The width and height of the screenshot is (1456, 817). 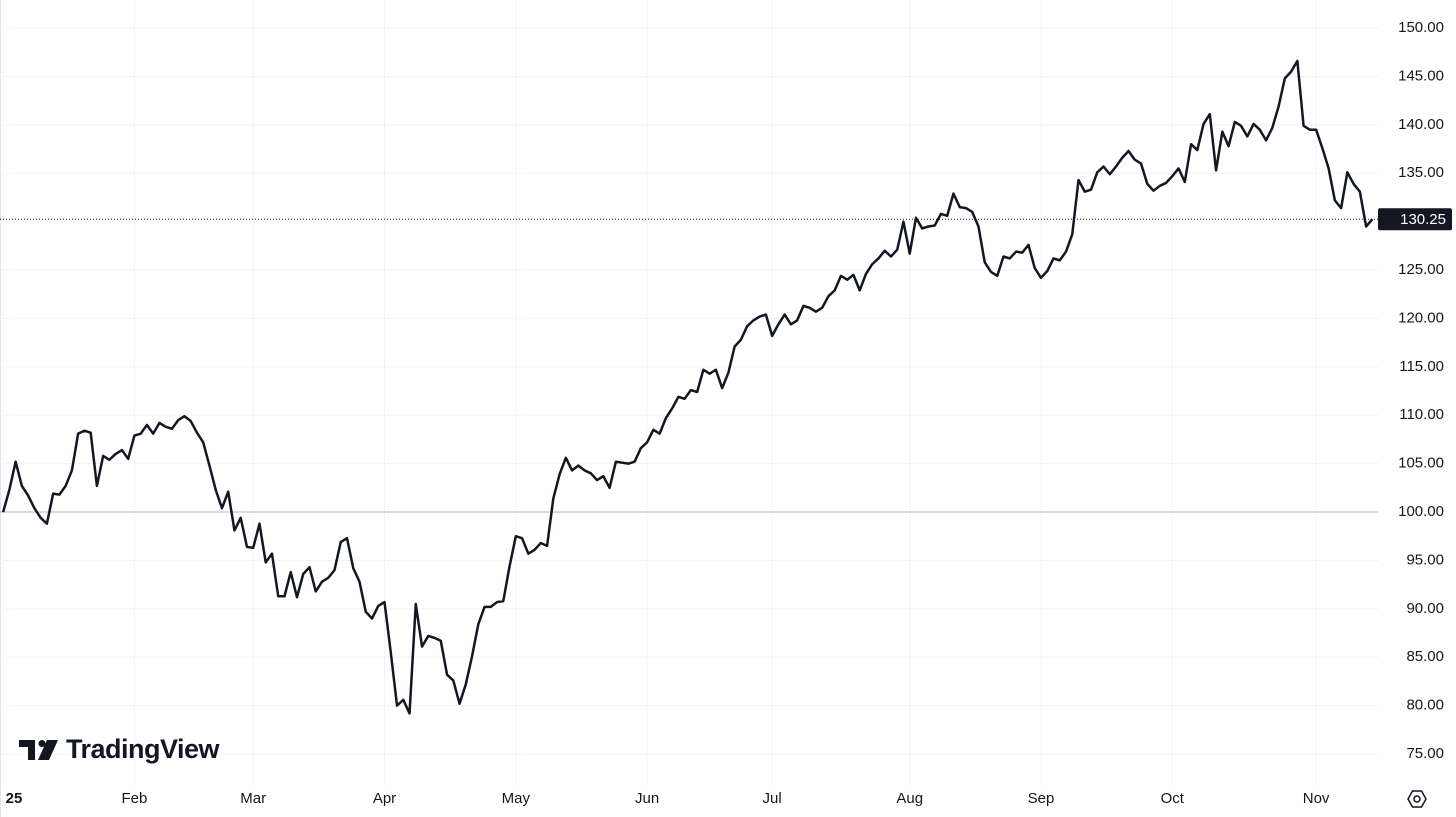 What do you see at coordinates (647, 798) in the screenshot?
I see `x-tick-label: Jun` at bounding box center [647, 798].